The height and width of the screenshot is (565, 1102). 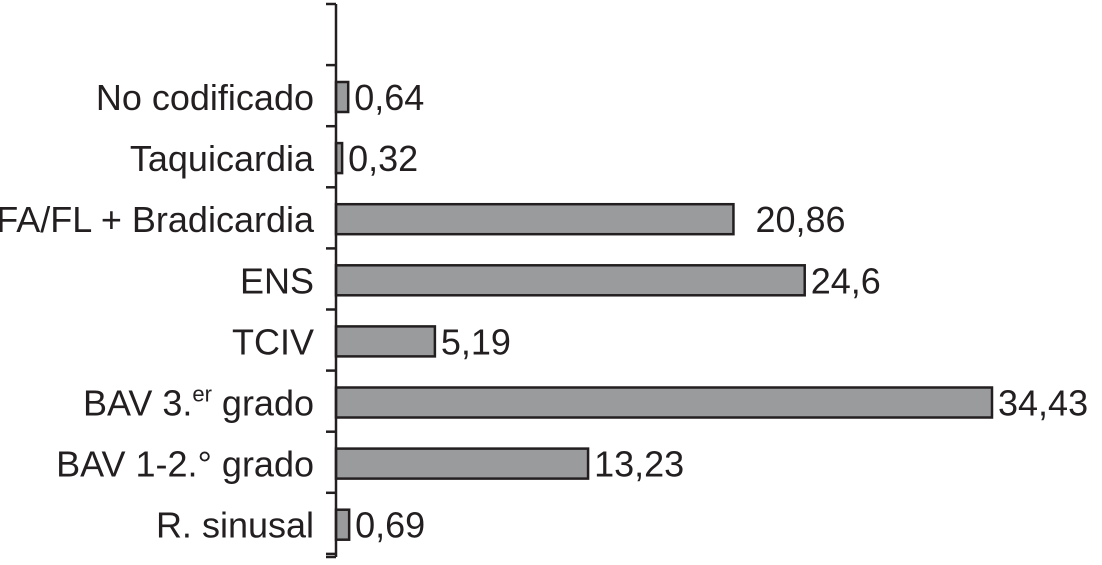 What do you see at coordinates (639, 464) in the screenshot?
I see `value-label: 13,23` at bounding box center [639, 464].